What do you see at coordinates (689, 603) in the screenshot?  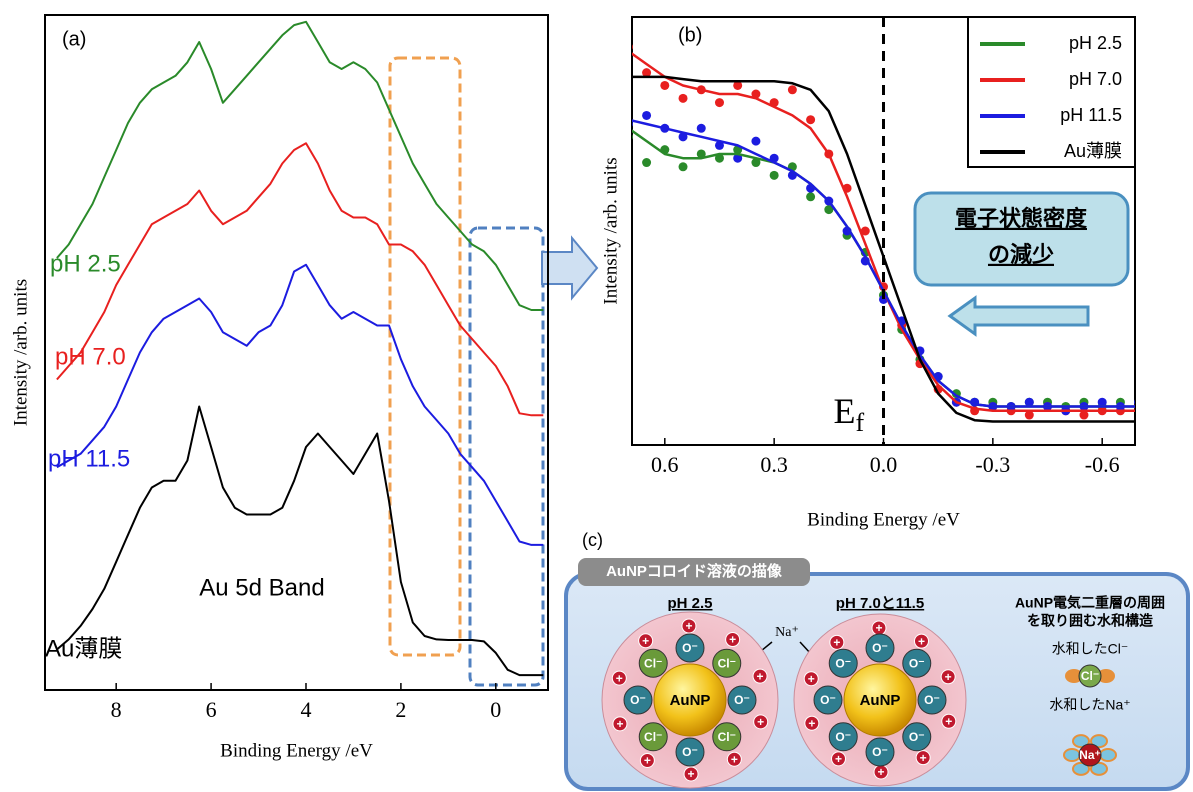 I see `subtitle: pH 2.5` at bounding box center [689, 603].